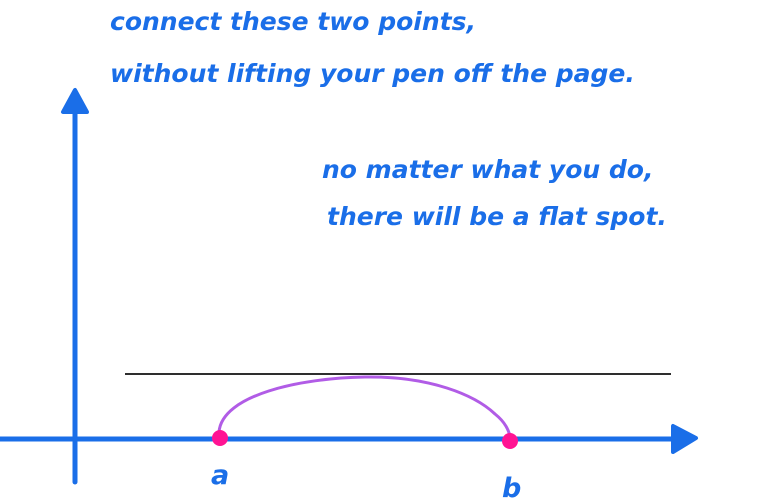 The image size is (767, 500). I want to click on instruction-line-1: connect these two points,, so click(293, 21).